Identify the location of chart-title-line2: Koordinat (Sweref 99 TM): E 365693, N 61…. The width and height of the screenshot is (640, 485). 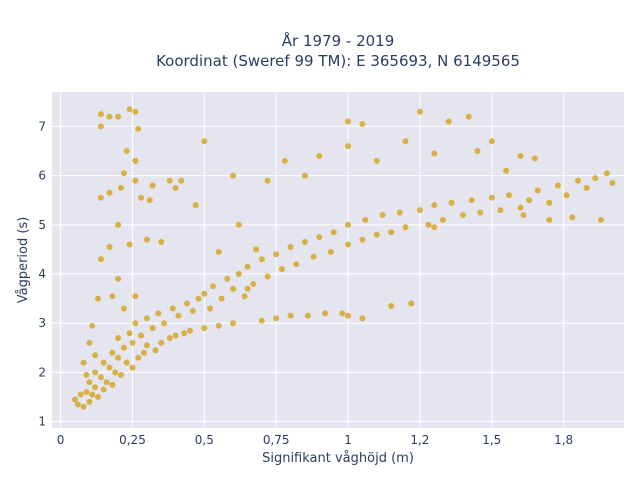
(338, 61).